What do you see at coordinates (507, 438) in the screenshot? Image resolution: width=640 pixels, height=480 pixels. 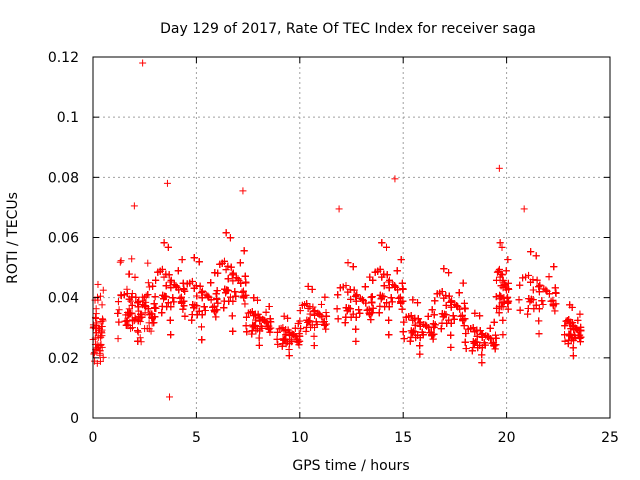 I see `x-tick-label: 20` at bounding box center [507, 438].